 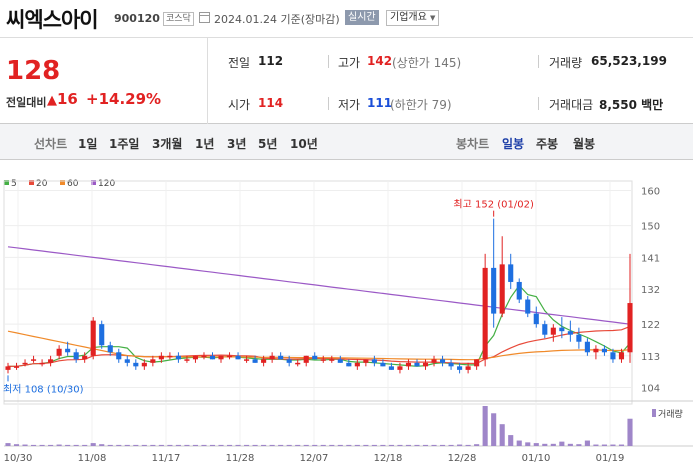 I want to click on open-label: 시가, so click(x=239, y=105).